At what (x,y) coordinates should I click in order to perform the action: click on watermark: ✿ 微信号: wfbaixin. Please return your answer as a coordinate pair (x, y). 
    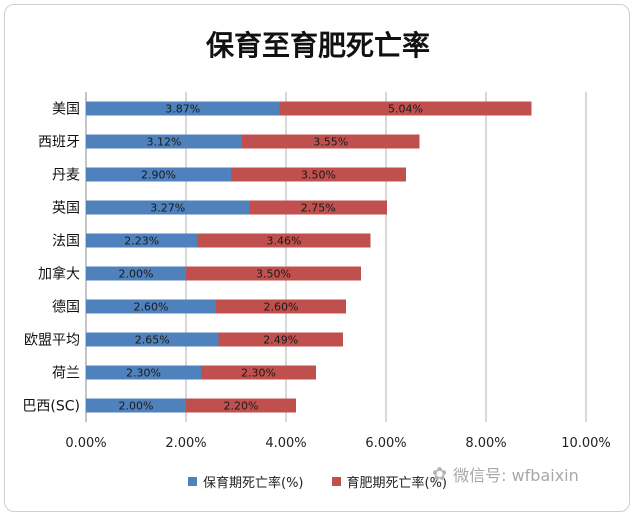
    Looking at the image, I should click on (505, 474).